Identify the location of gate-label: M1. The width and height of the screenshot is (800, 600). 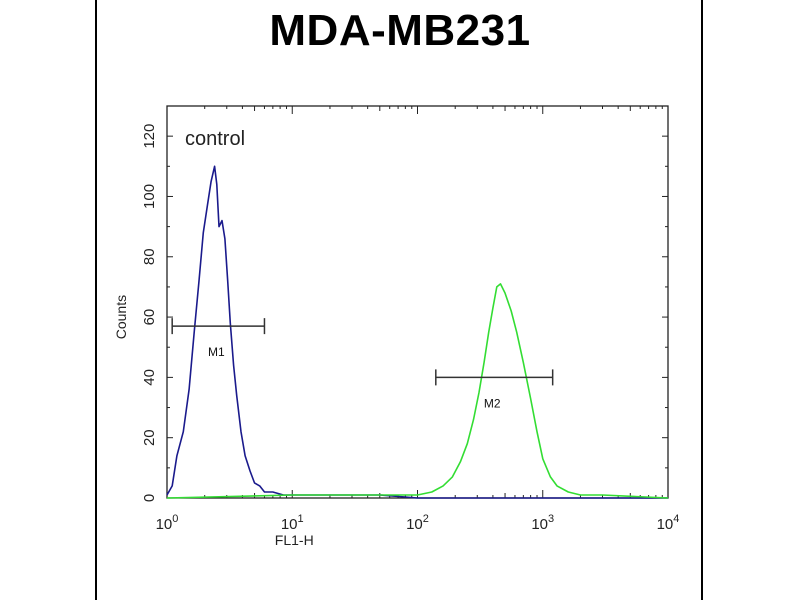
(216, 352).